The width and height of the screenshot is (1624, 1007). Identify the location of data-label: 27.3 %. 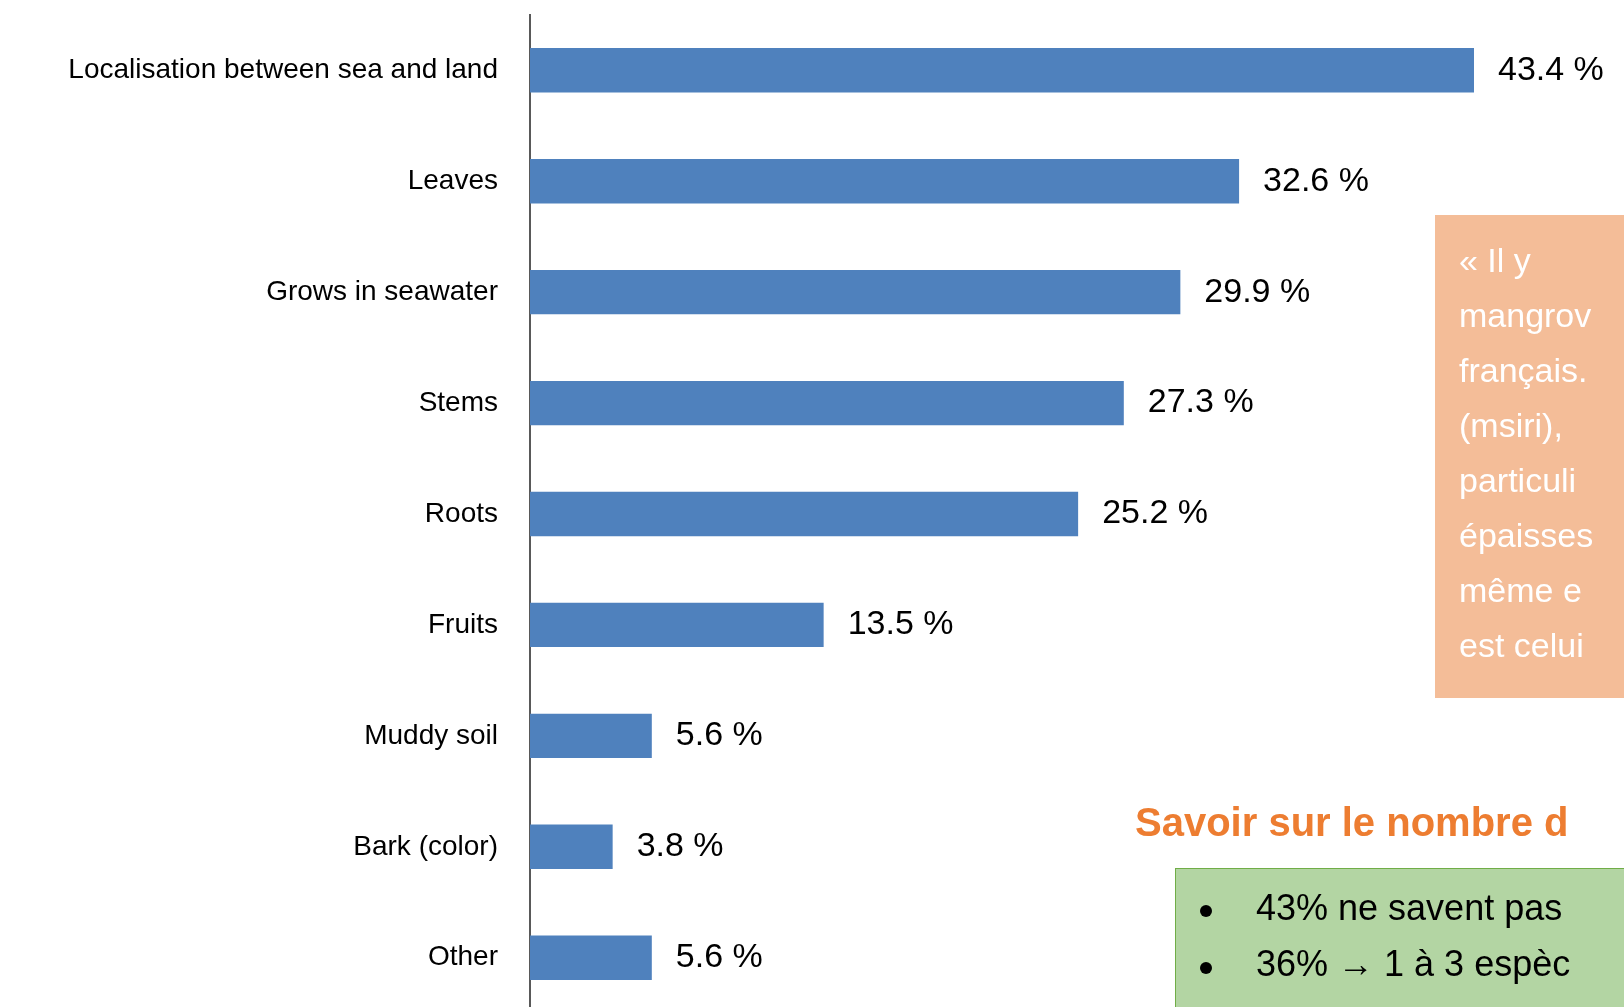
(1200, 400).